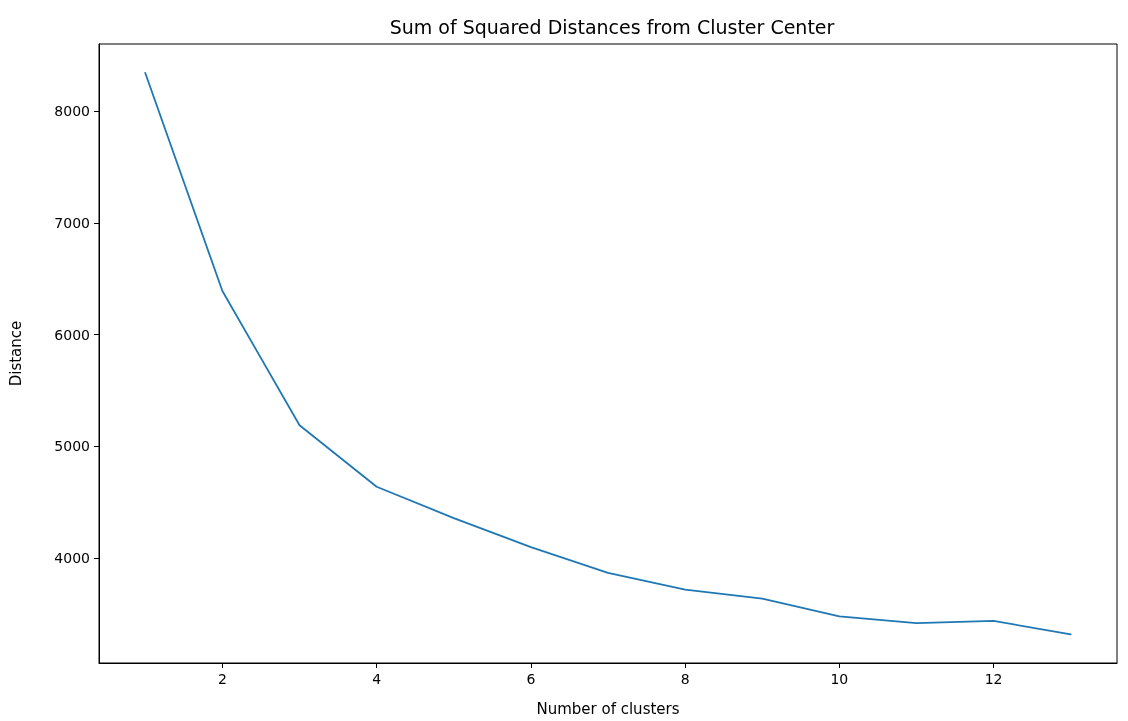 This screenshot has height=721, width=1128. What do you see at coordinates (72, 334) in the screenshot?
I see `y-tick-label: 6000` at bounding box center [72, 334].